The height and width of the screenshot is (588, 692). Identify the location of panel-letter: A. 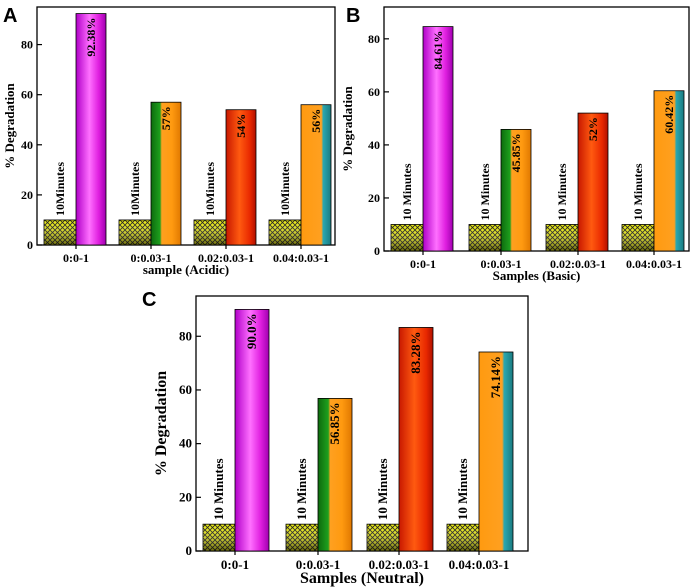
(10, 16).